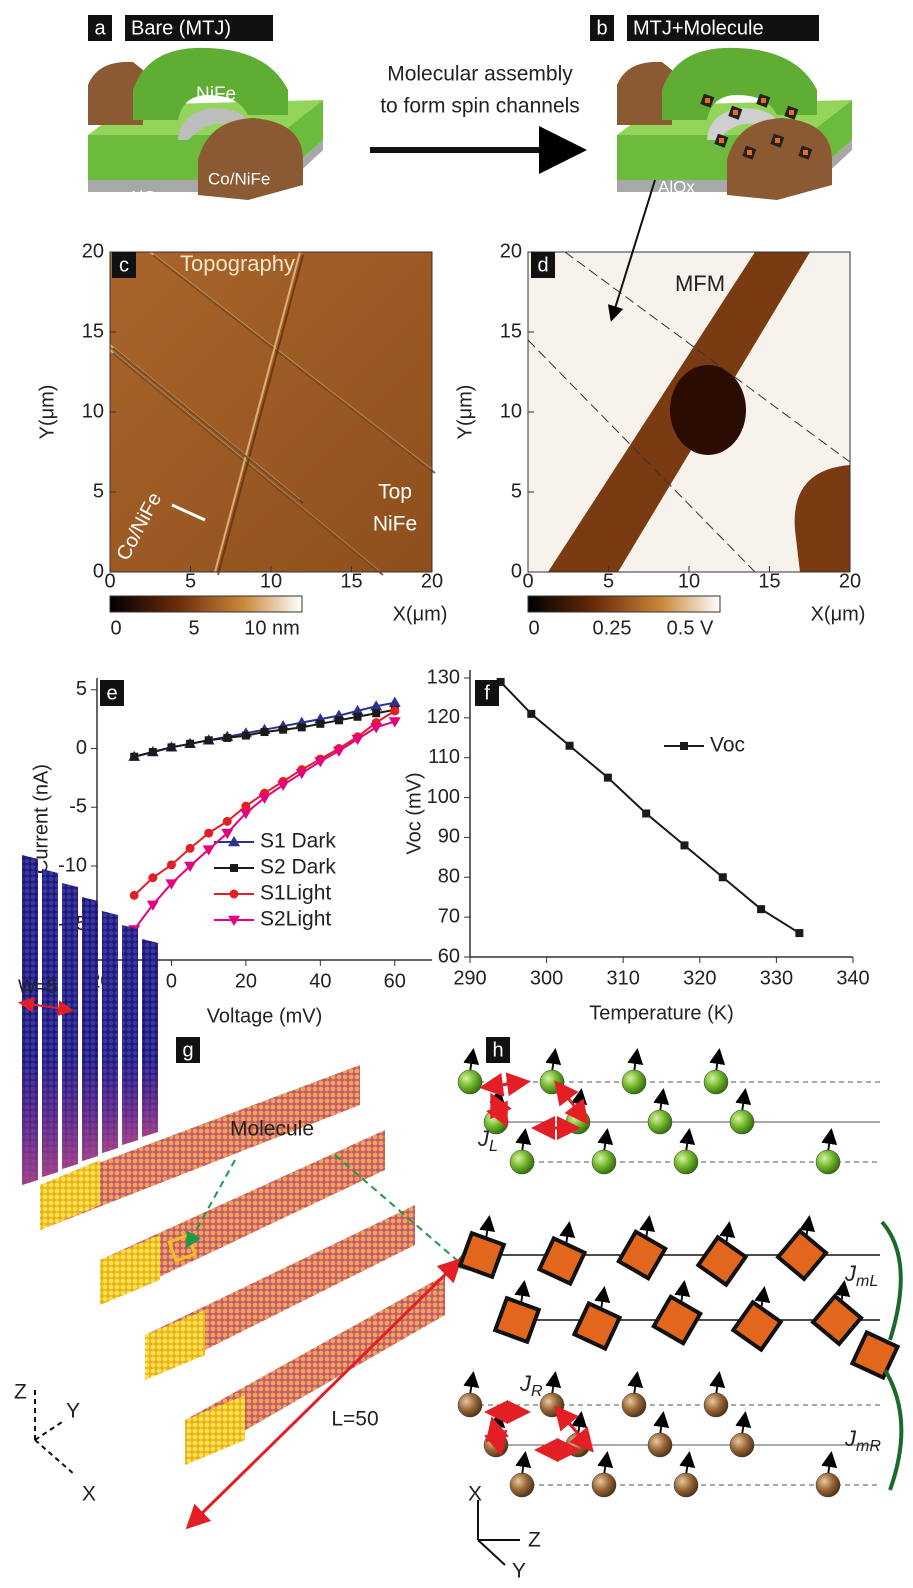 The width and height of the screenshot is (913, 1588). Describe the element at coordinates (644, 93) in the screenshot. I see `left-electrode` at that location.